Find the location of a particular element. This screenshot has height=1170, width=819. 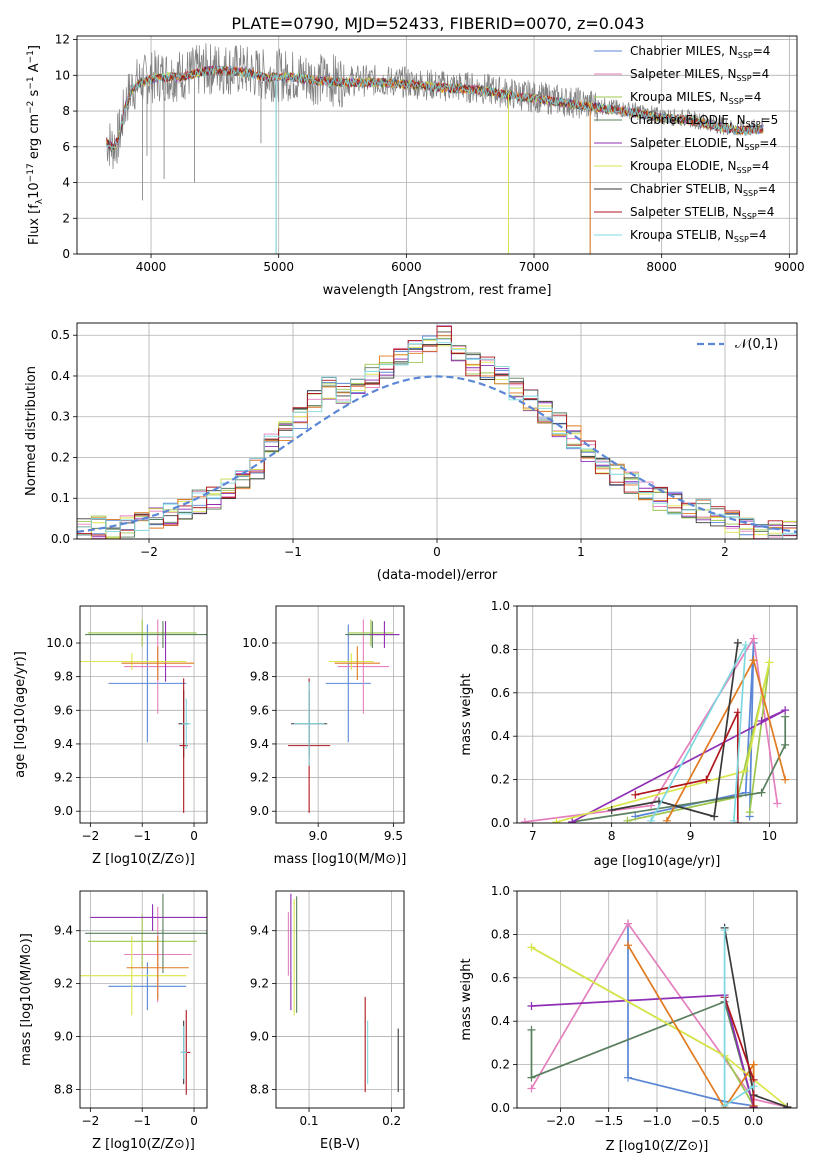

x-axis-label: (data-model)/error is located at coordinates (437, 575).